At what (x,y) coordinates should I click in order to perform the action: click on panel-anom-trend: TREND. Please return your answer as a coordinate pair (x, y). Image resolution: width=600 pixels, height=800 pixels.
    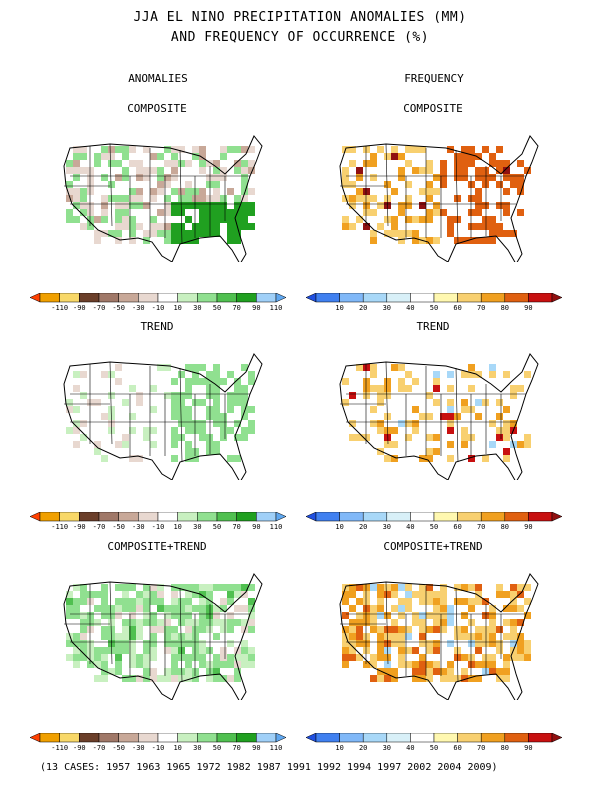
    Looking at the image, I should click on (157, 400).